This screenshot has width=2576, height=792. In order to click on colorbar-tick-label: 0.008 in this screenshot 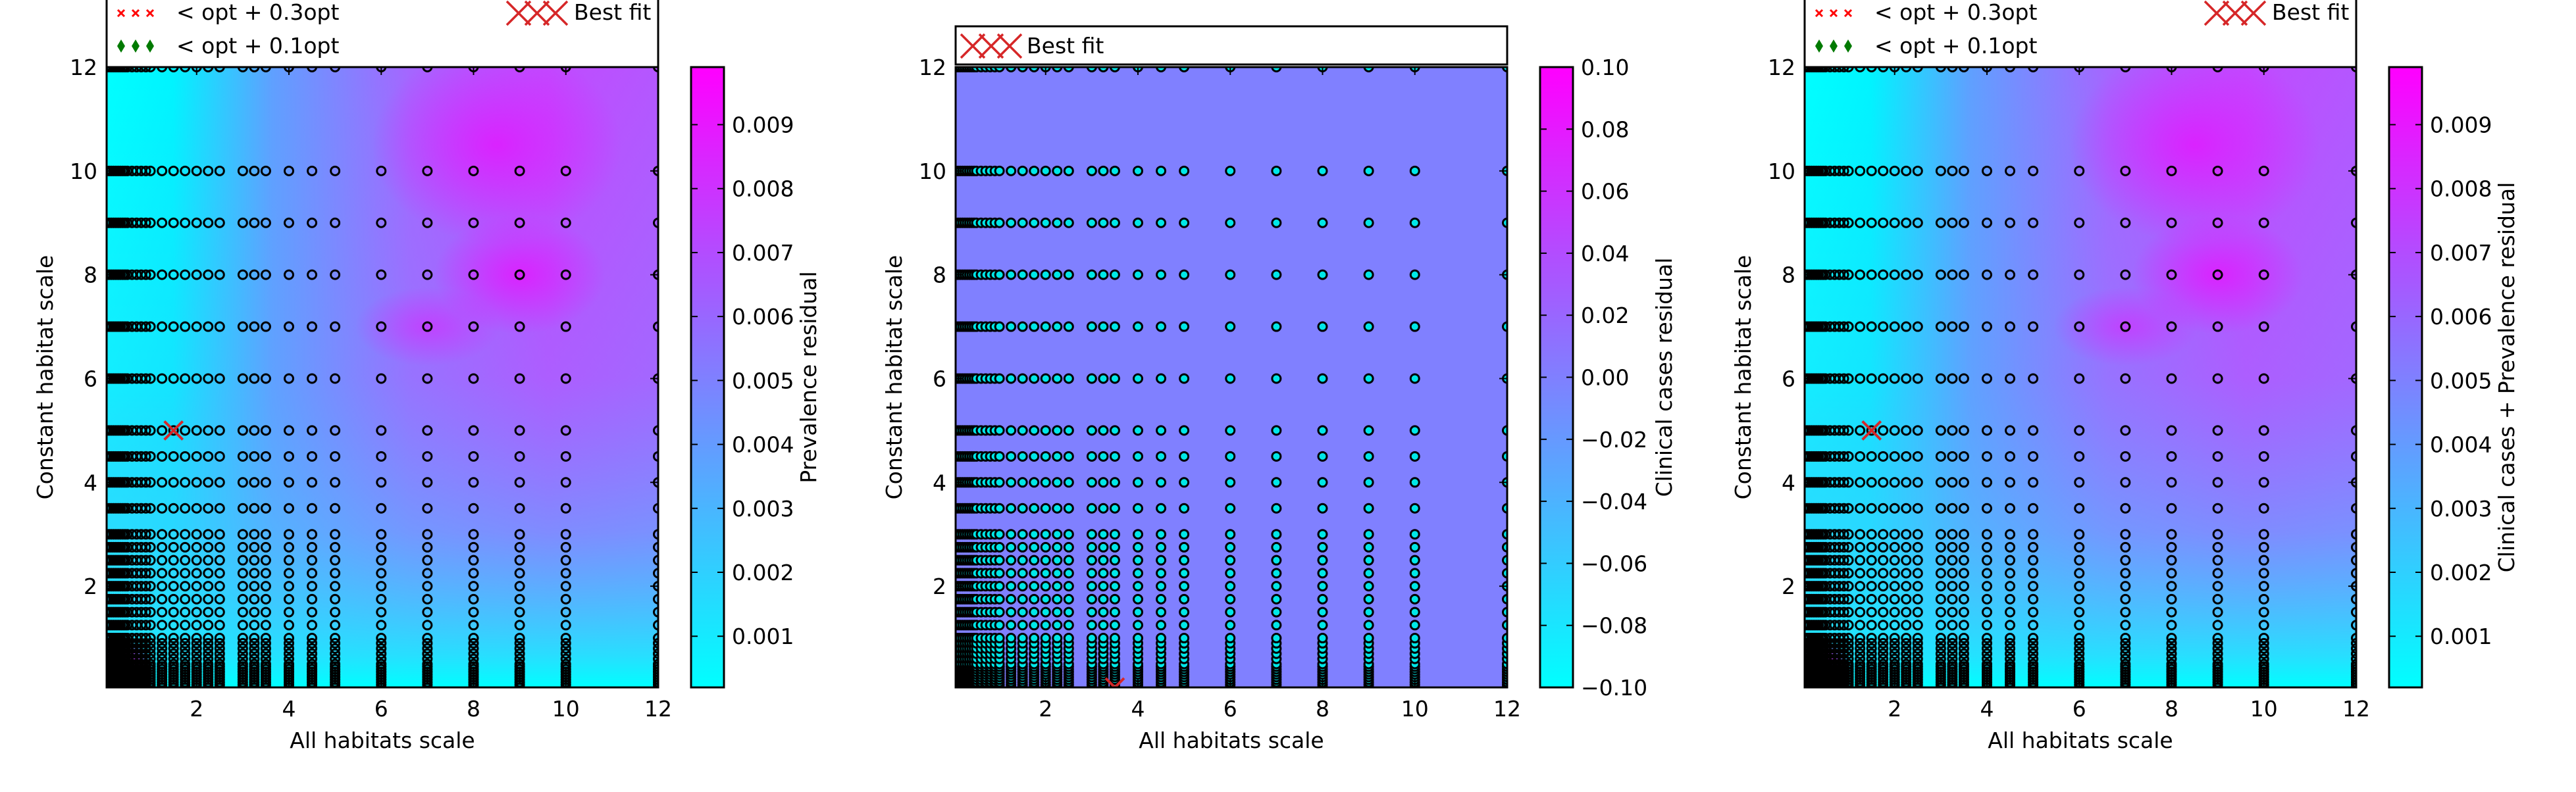, I will do `click(2461, 189)`.